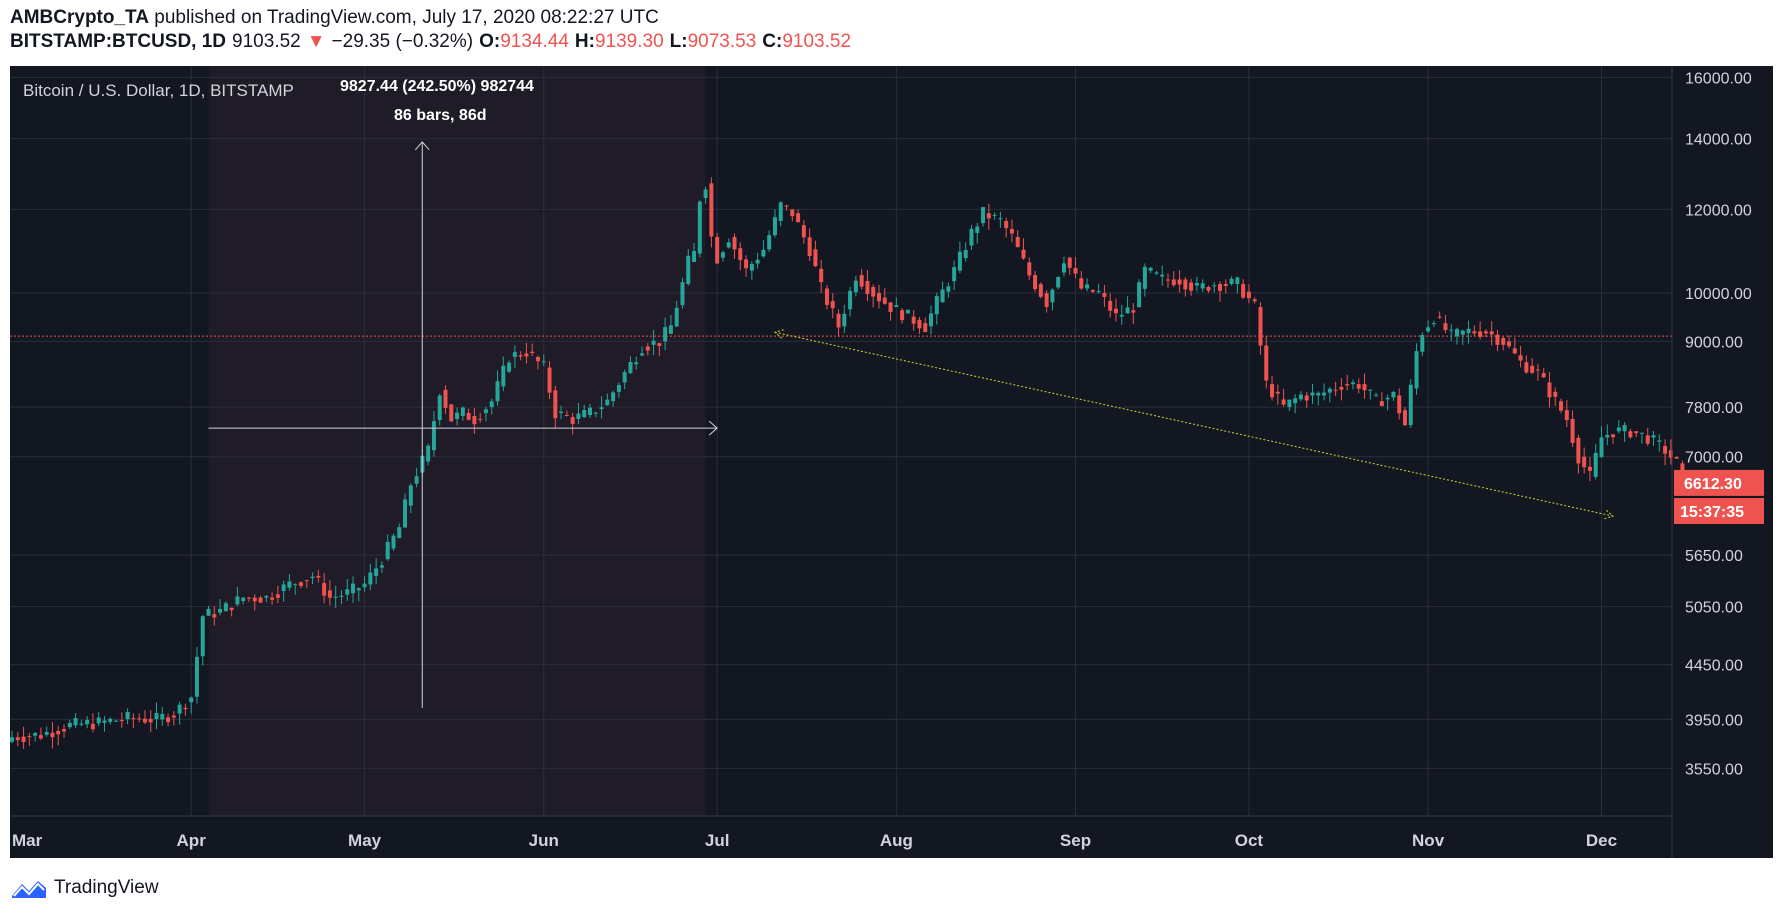 The image size is (1783, 914). What do you see at coordinates (266, 41) in the screenshot?
I see `last-price: 9103.52` at bounding box center [266, 41].